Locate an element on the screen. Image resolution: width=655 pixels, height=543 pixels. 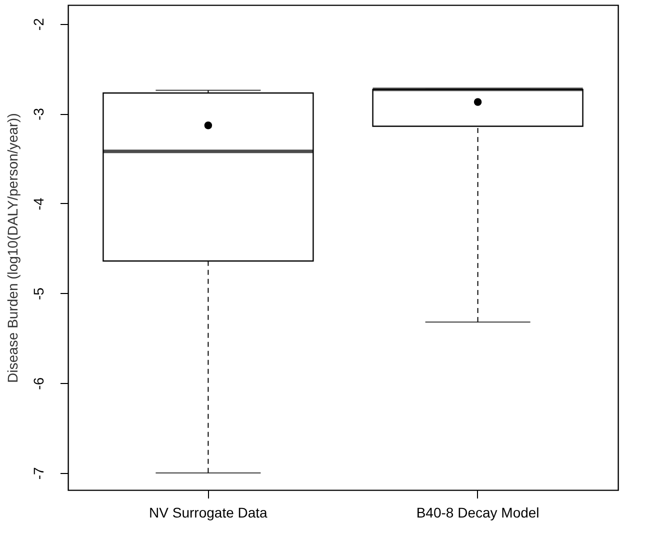
y-tick-label: -7 is located at coordinates (38, 473).